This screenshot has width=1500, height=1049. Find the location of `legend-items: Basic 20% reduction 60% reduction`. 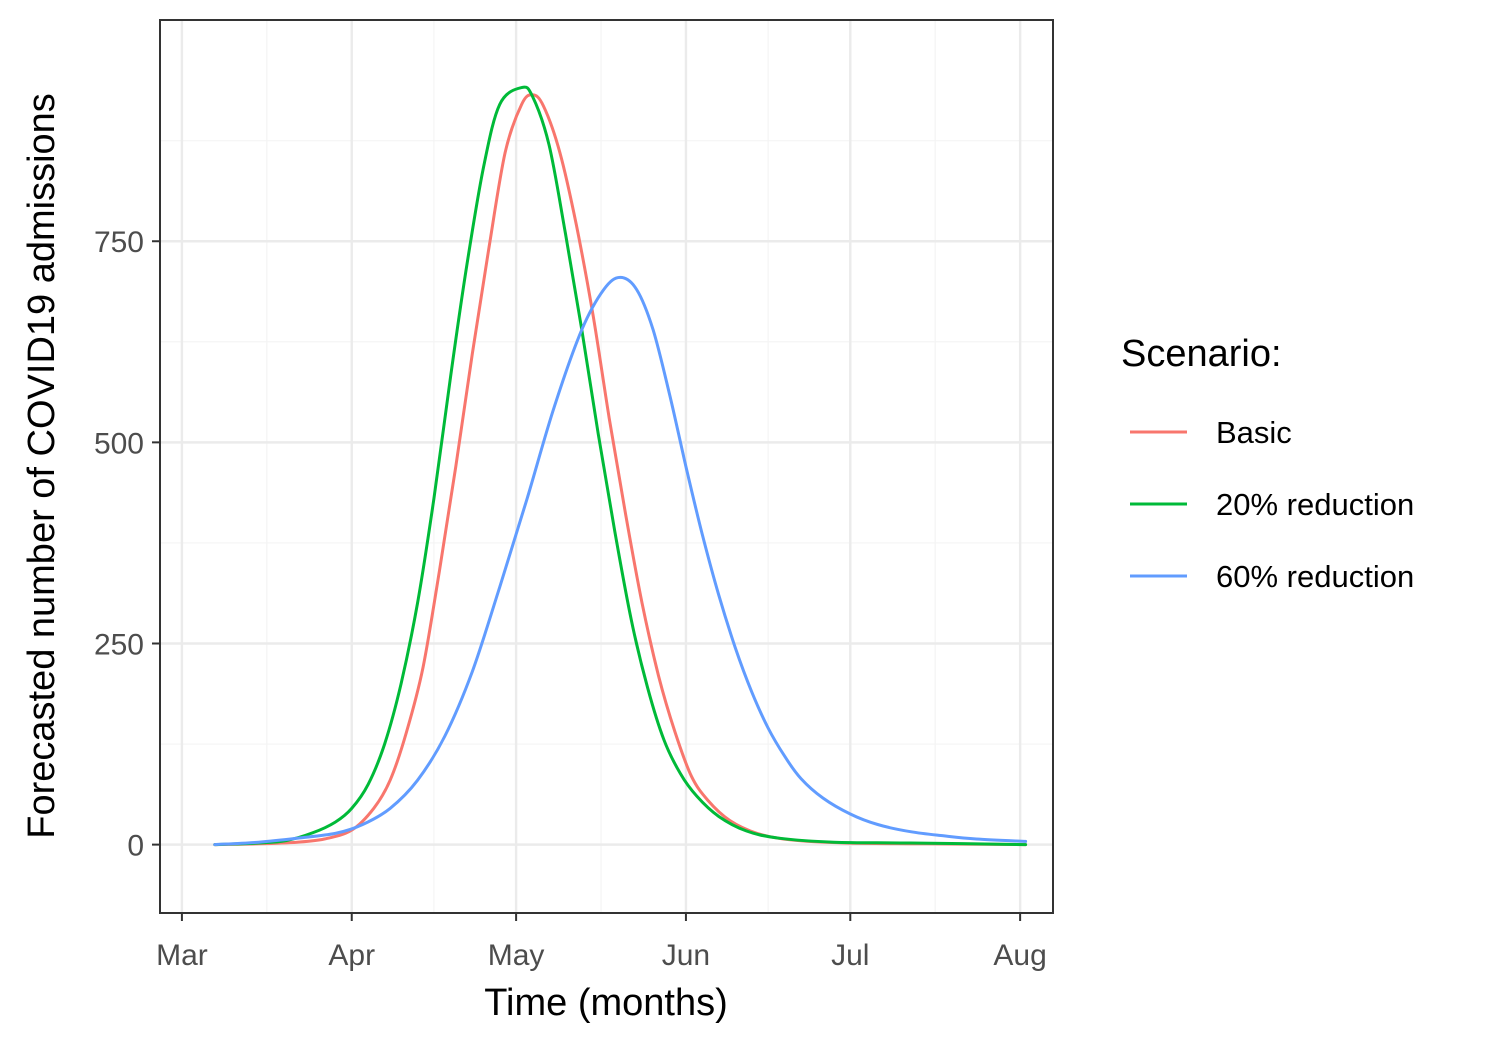

legend-items: Basic 20% reduction 60% reduction is located at coordinates (1272, 504).